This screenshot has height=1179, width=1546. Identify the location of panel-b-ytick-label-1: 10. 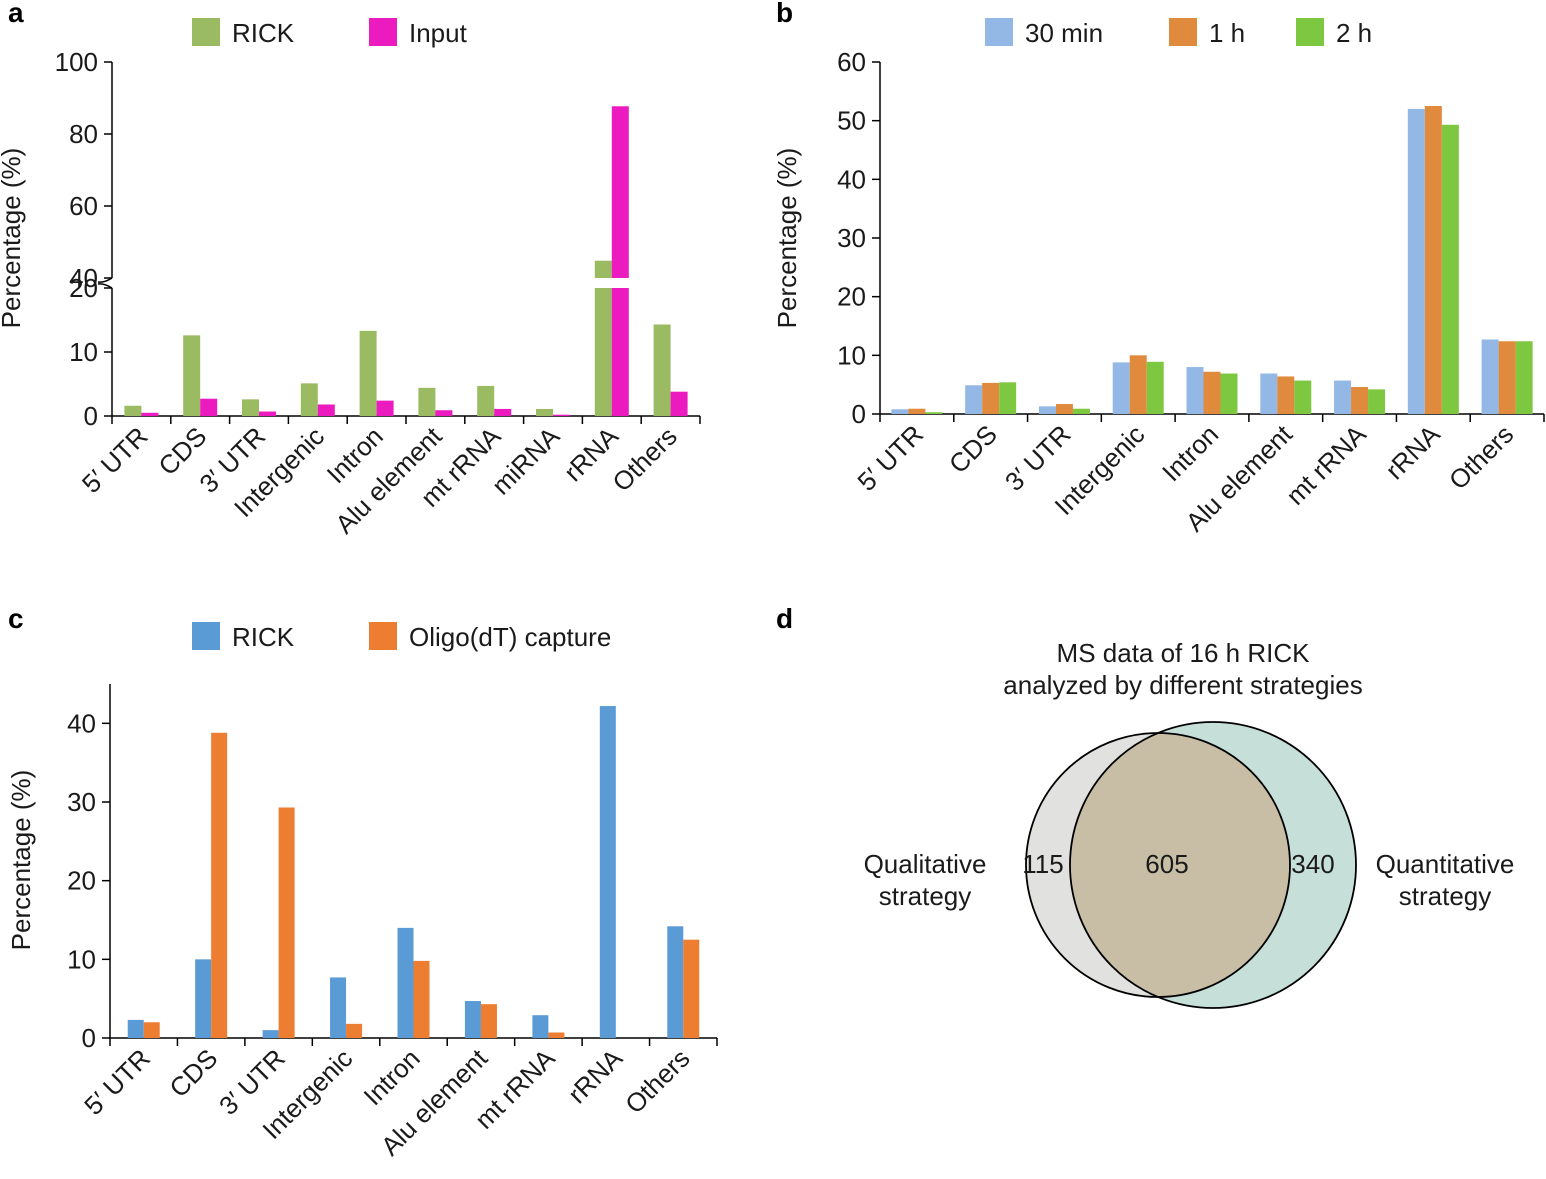
(851, 355).